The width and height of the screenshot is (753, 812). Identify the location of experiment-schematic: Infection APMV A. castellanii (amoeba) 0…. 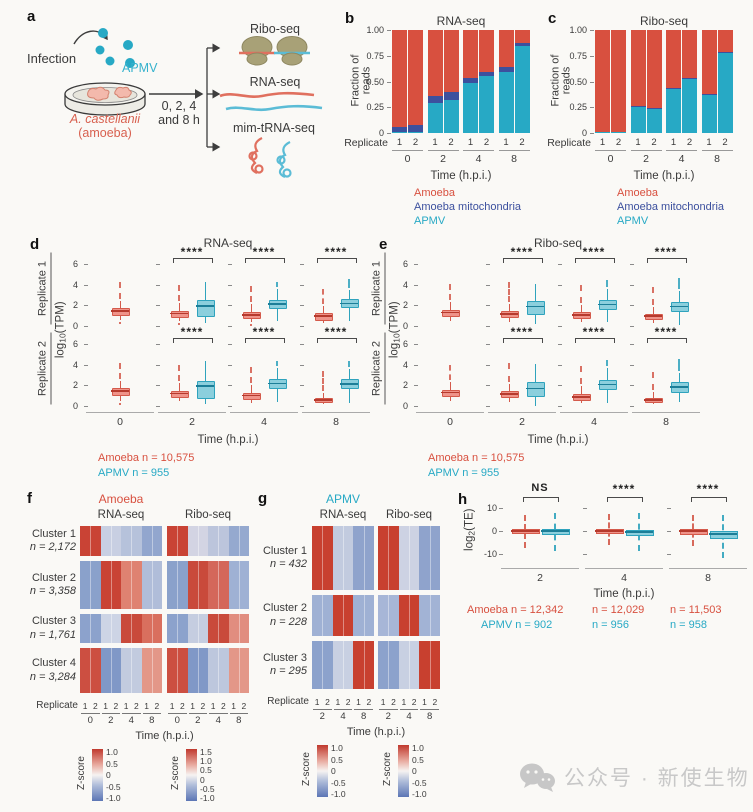
(175, 100).